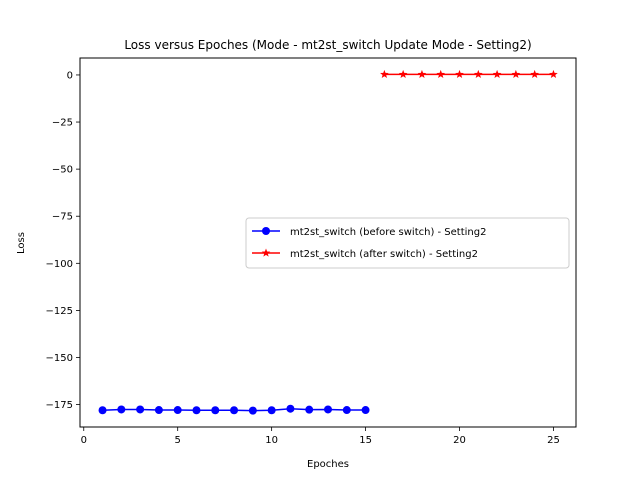  What do you see at coordinates (59, 358) in the screenshot?
I see `y-tick-label: −150` at bounding box center [59, 358].